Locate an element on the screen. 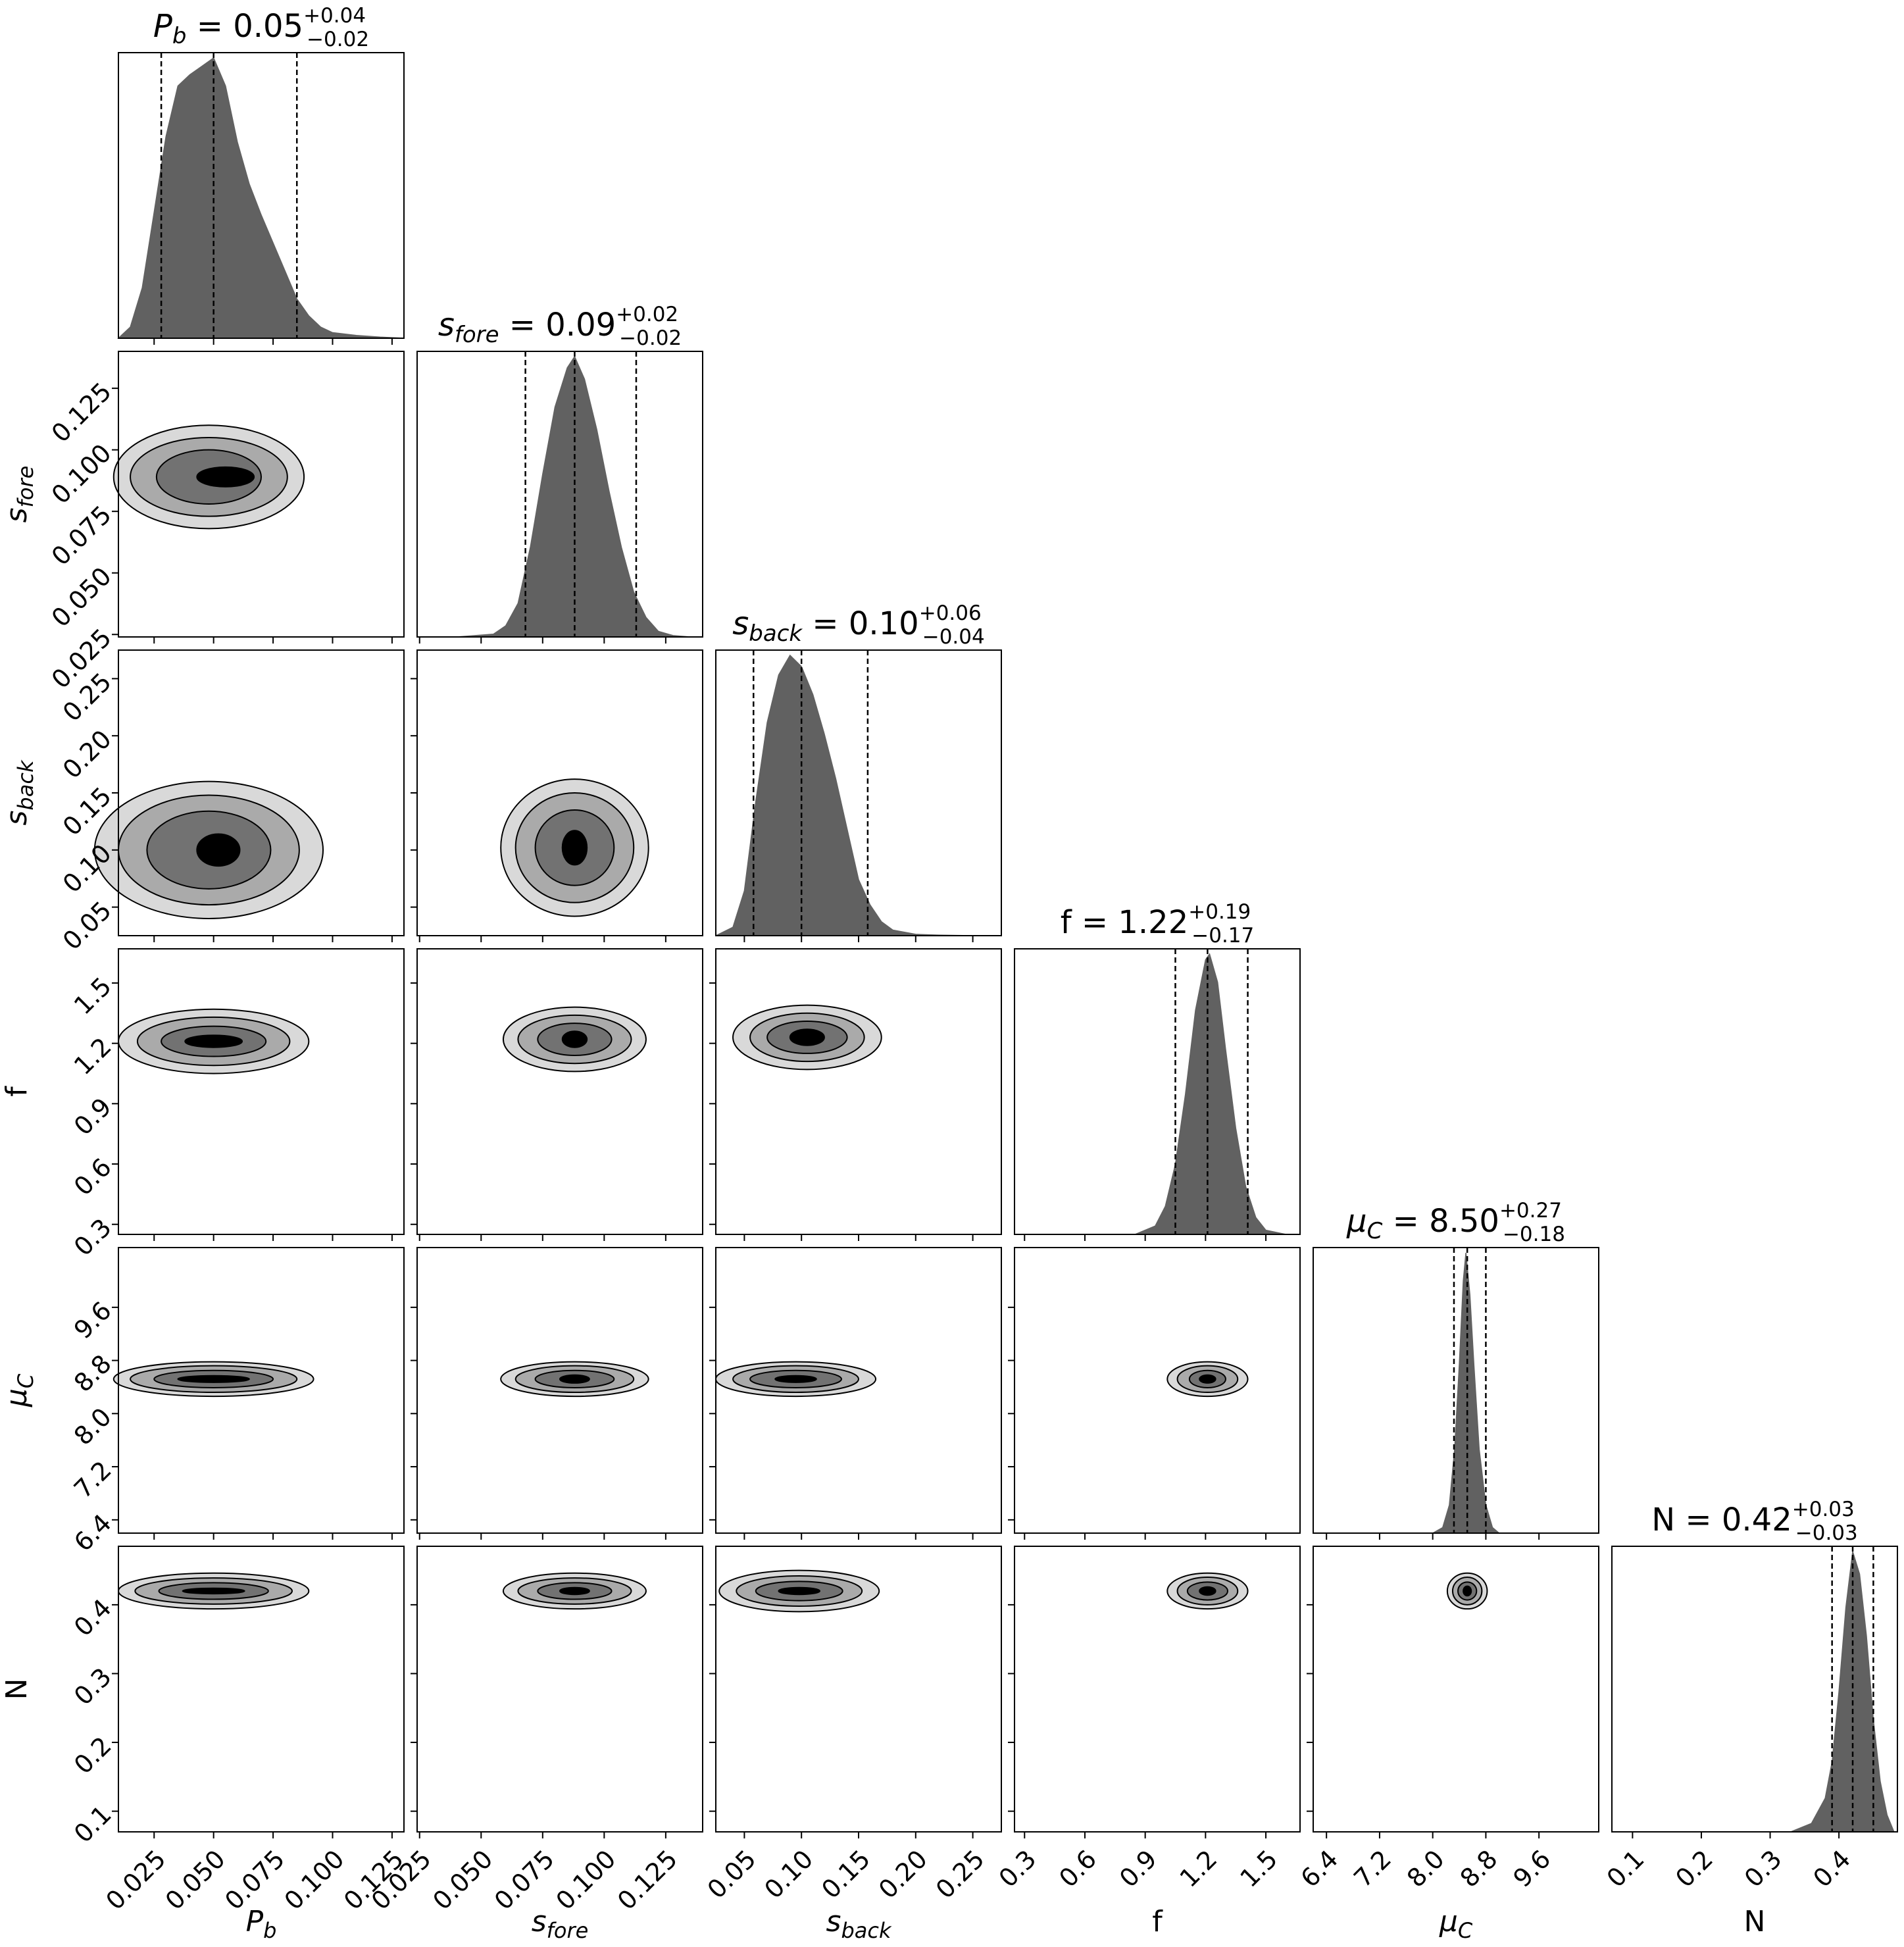 This screenshot has height=1947, width=1904. x-axis-label-3: f is located at coordinates (1157, 1922).